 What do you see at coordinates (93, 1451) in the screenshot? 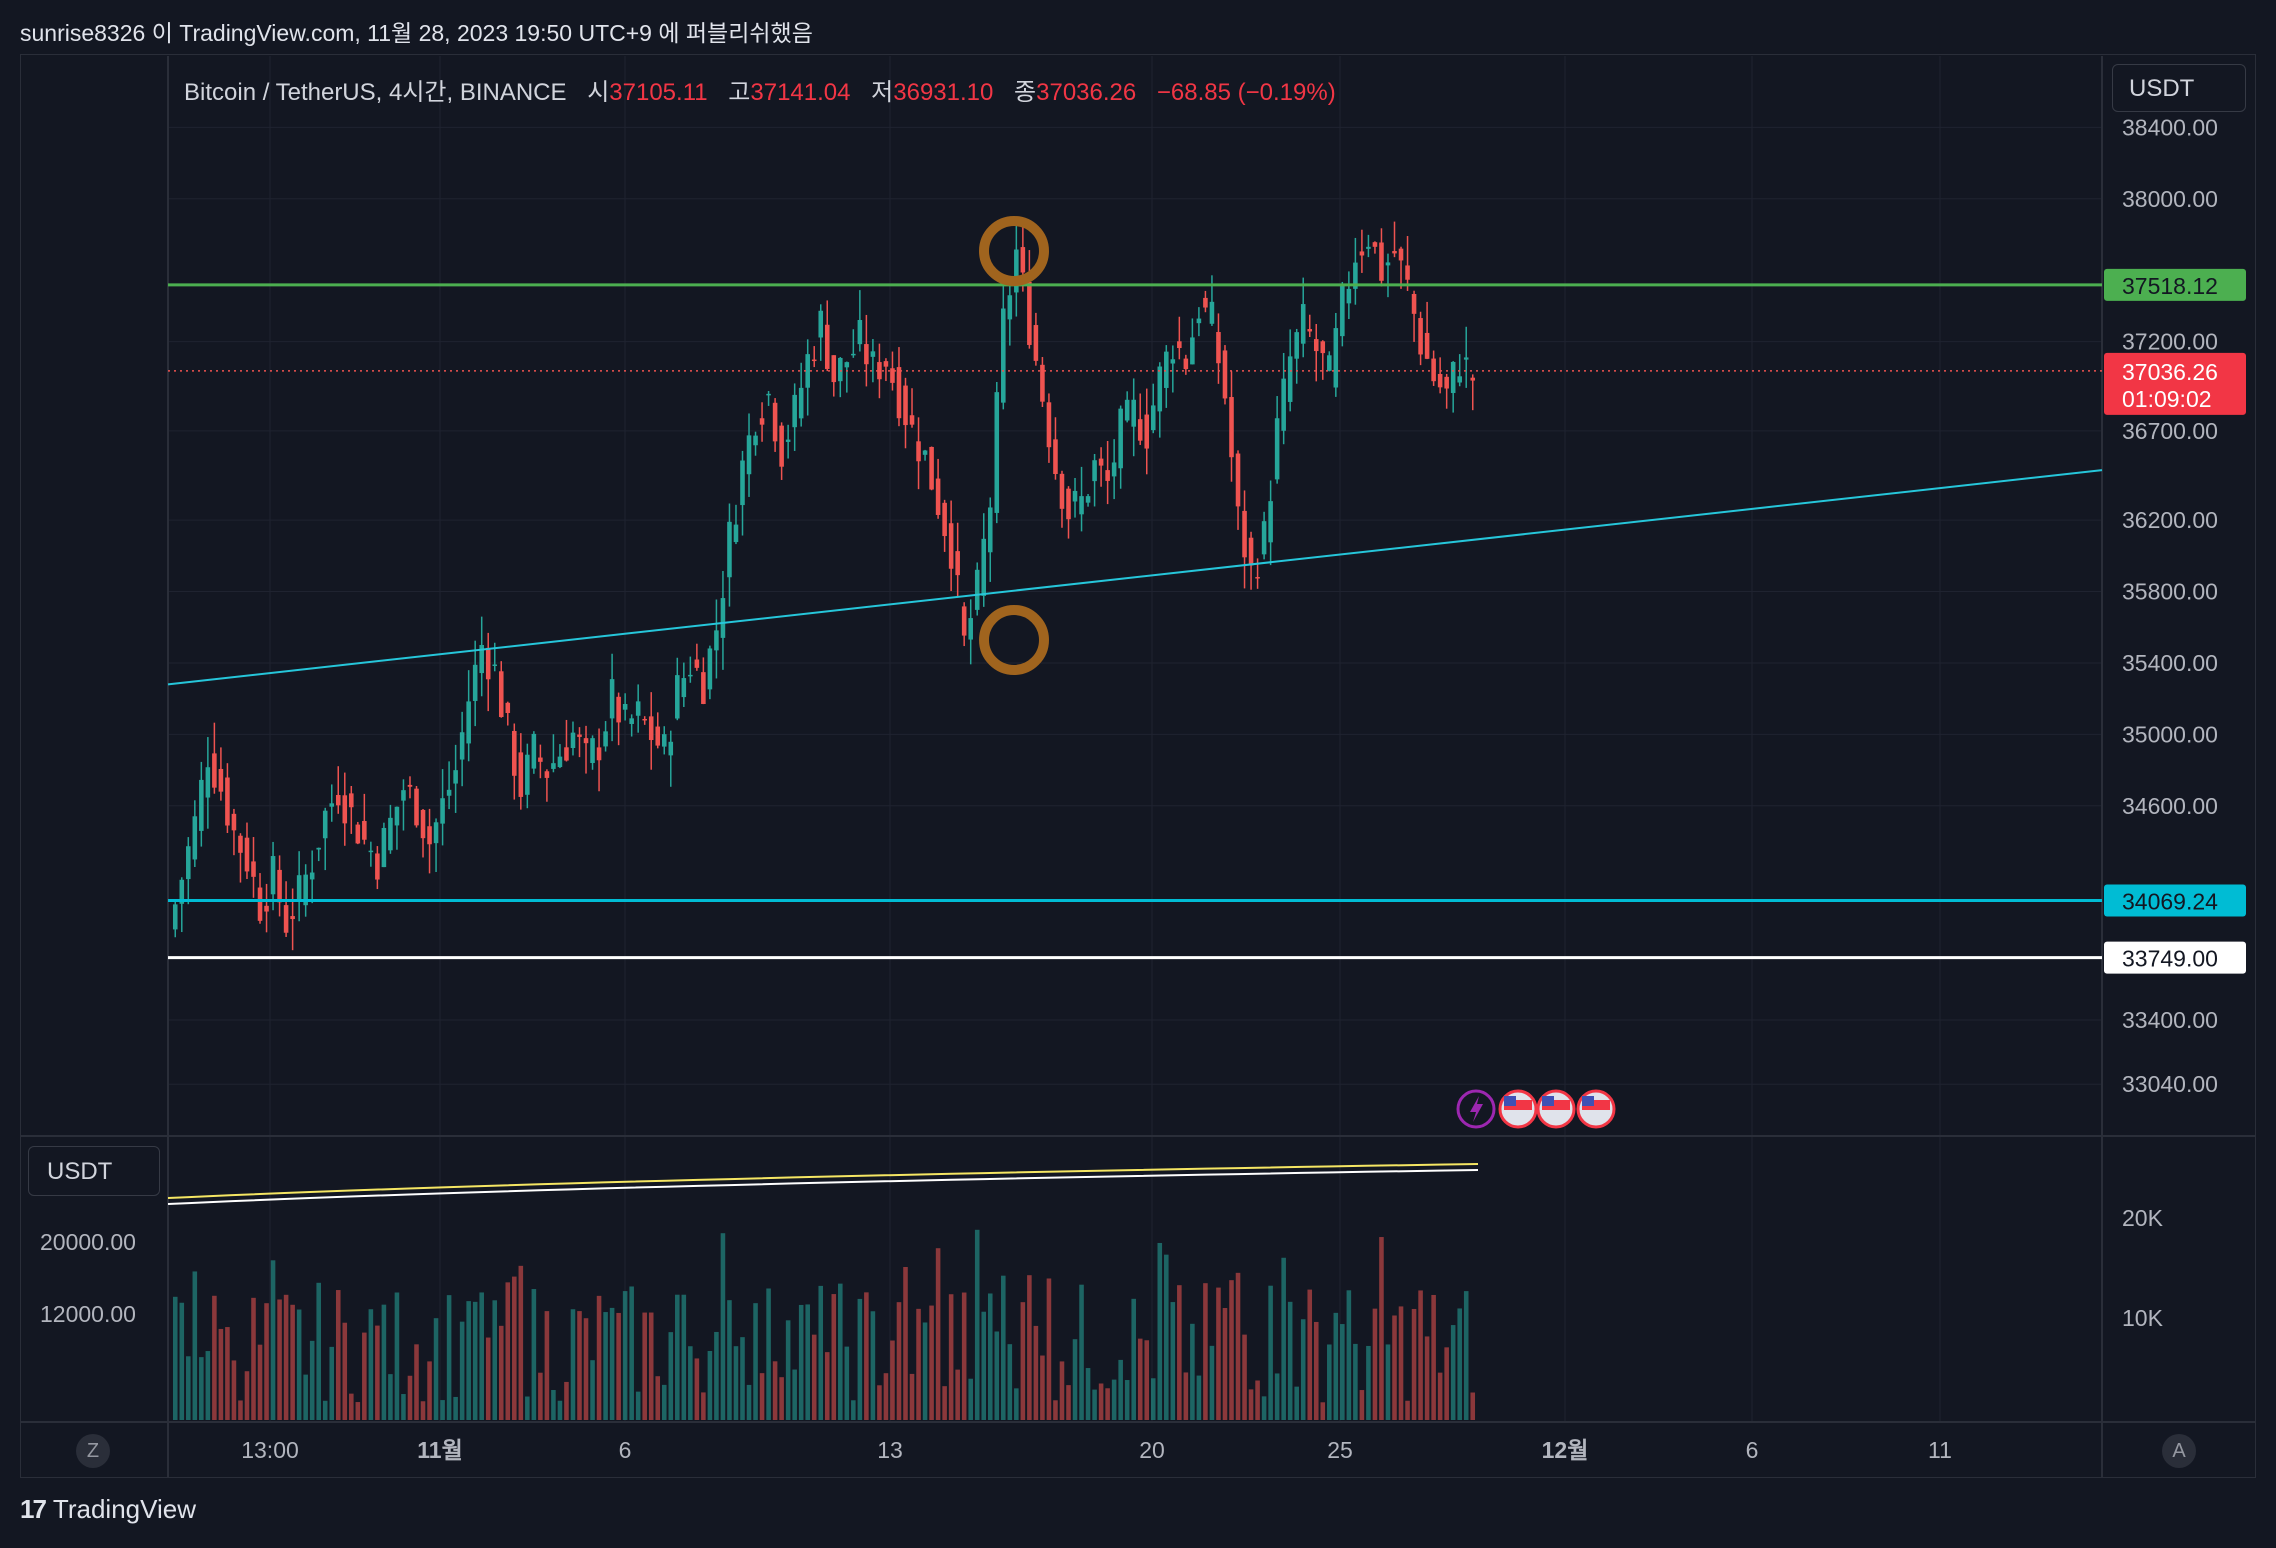
I see `timezone-button: Z` at bounding box center [93, 1451].